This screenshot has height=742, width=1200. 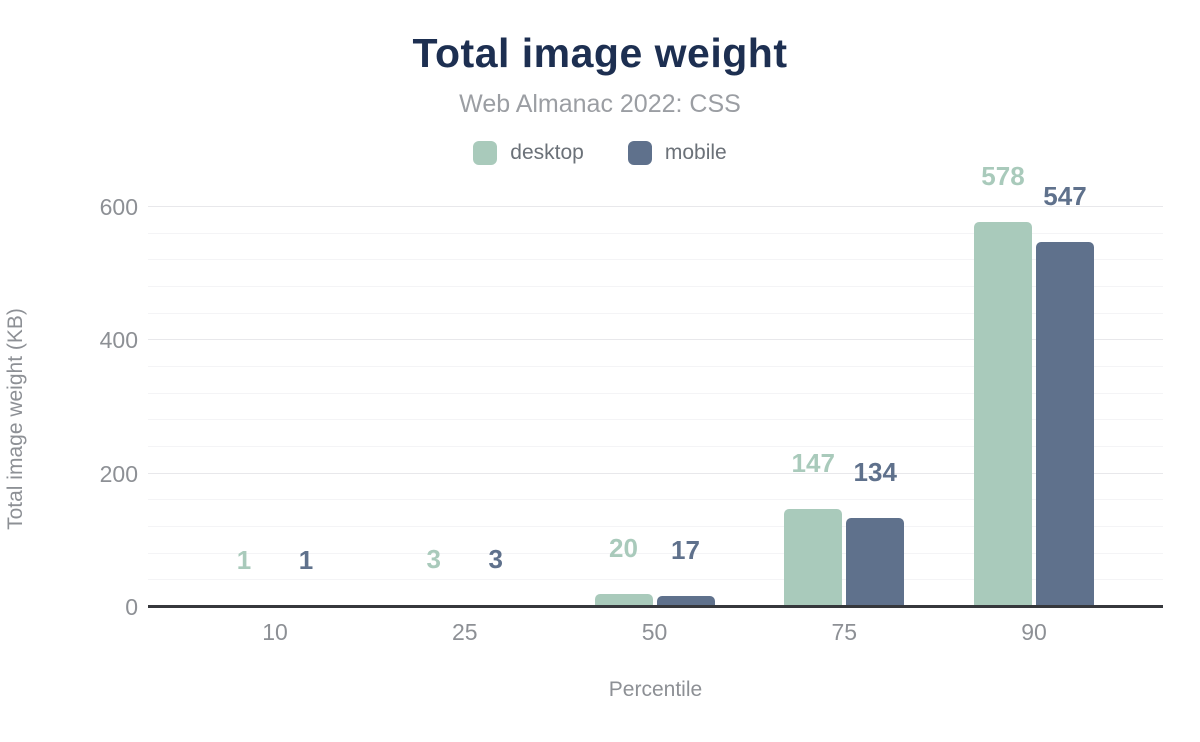 I want to click on legend-item-desktop: desktop, so click(x=528, y=153).